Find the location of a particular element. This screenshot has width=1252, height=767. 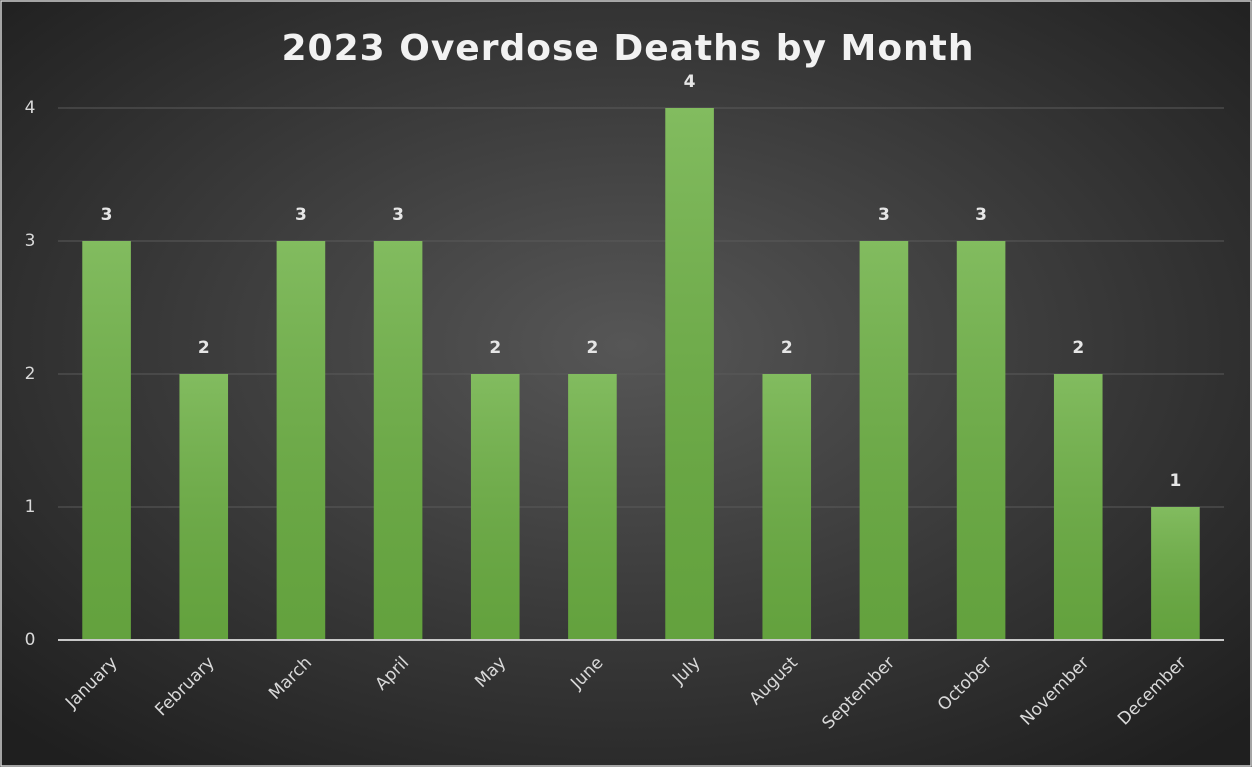

y-tick-label: 4 is located at coordinates (30, 108).